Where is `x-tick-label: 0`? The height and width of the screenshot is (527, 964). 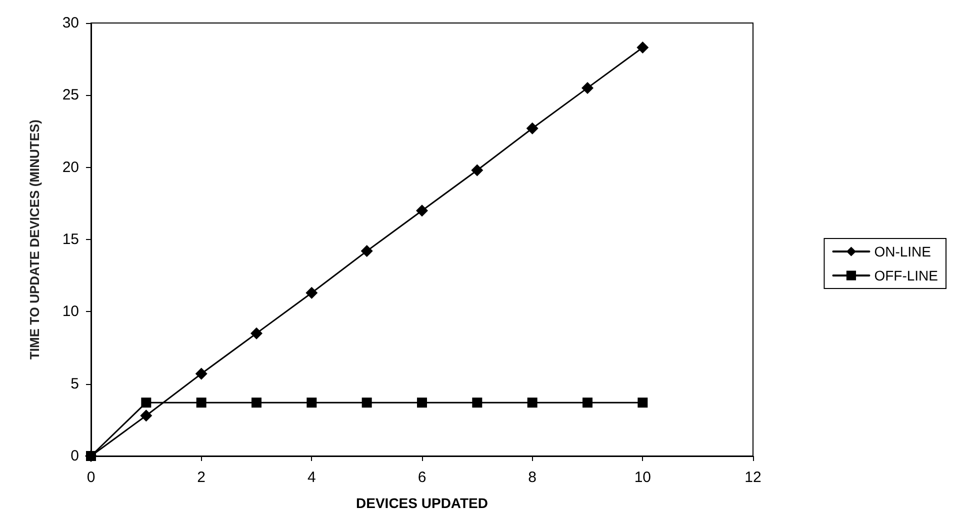 x-tick-label: 0 is located at coordinates (91, 477).